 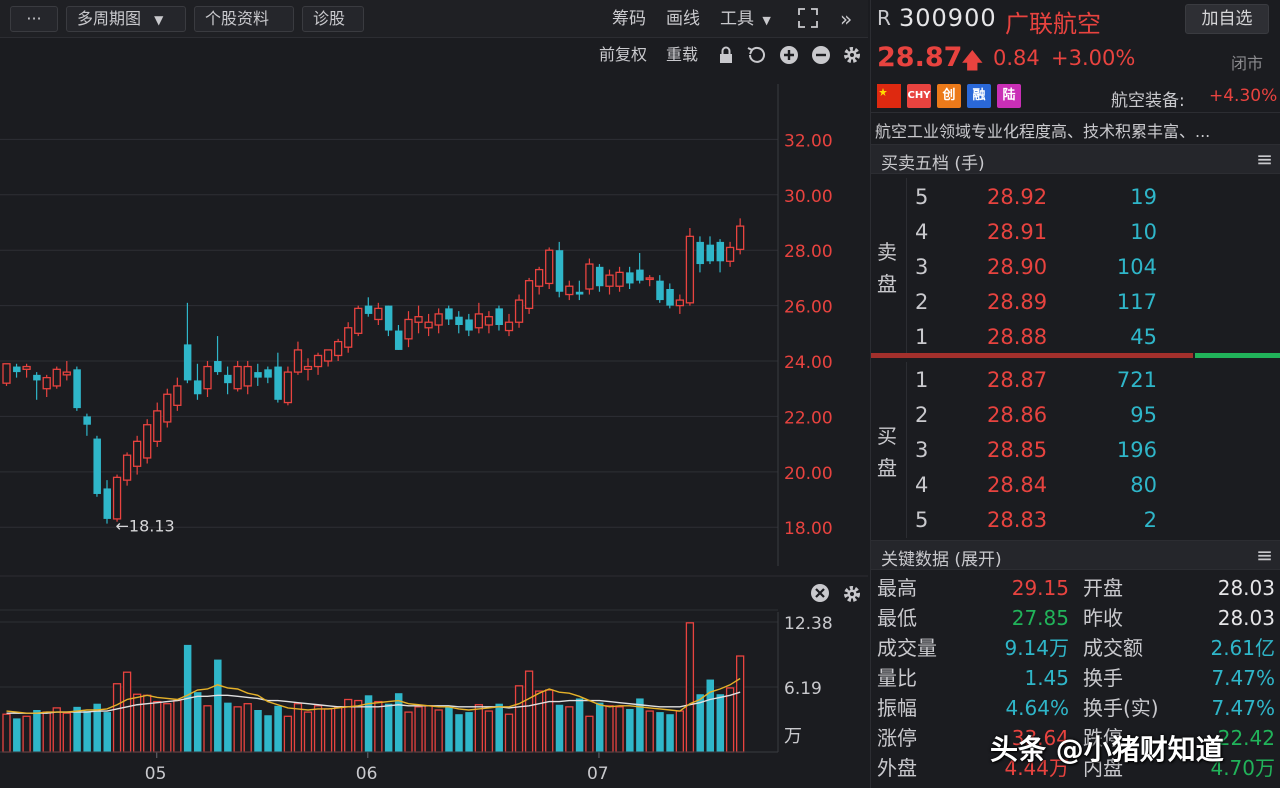 I want to click on stock-code: 300900, so click(x=948, y=18).